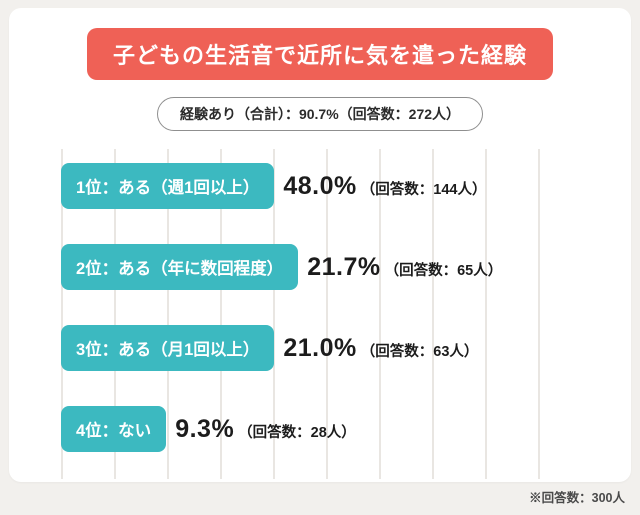  I want to click on summary-text: 経験あり（合計）：90.7%（回答数：272人）, so click(320, 114).